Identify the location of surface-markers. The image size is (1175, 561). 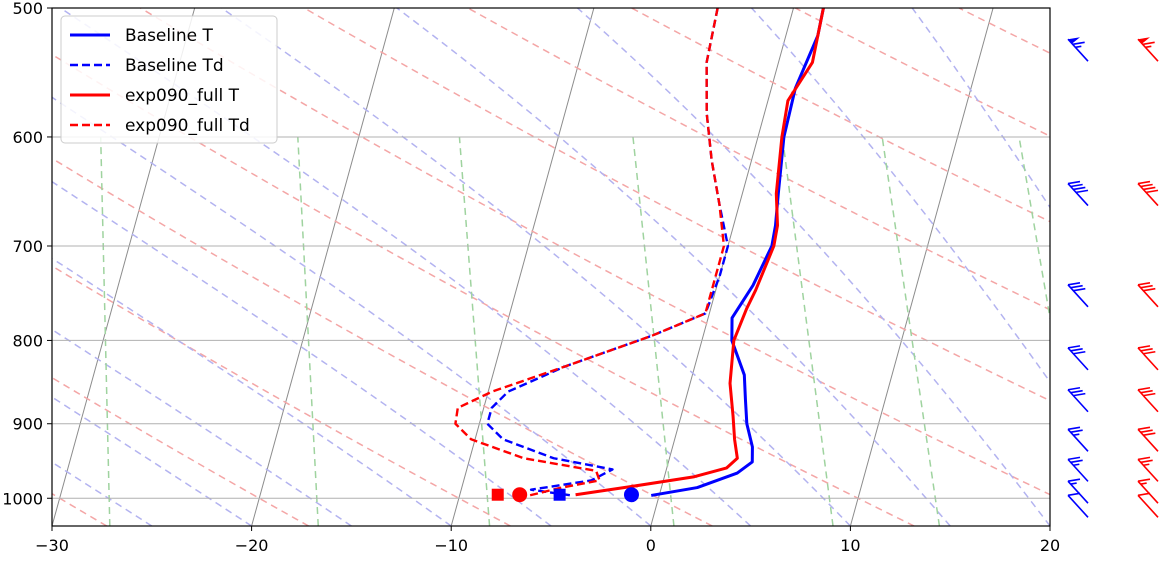
(565, 495).